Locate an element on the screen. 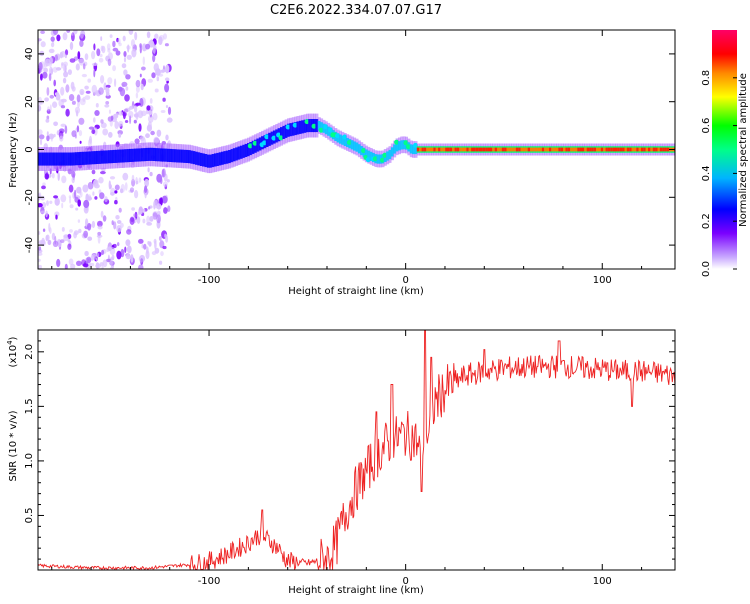  spectrogram-ridge is located at coordinates (356, 143).